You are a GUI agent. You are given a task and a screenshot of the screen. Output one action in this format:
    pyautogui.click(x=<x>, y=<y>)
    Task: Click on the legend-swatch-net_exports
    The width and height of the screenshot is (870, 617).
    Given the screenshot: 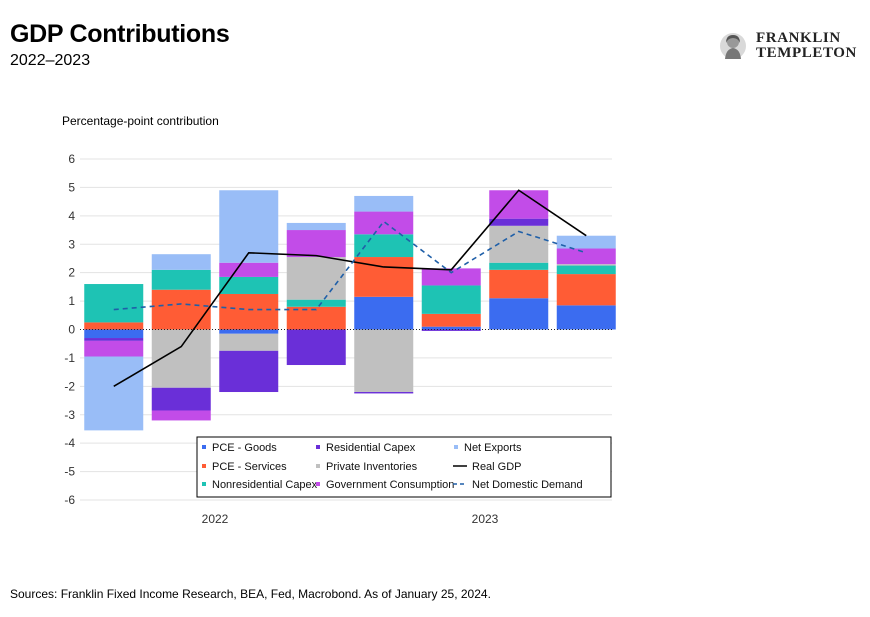 What is the action you would take?
    pyautogui.click(x=456, y=447)
    